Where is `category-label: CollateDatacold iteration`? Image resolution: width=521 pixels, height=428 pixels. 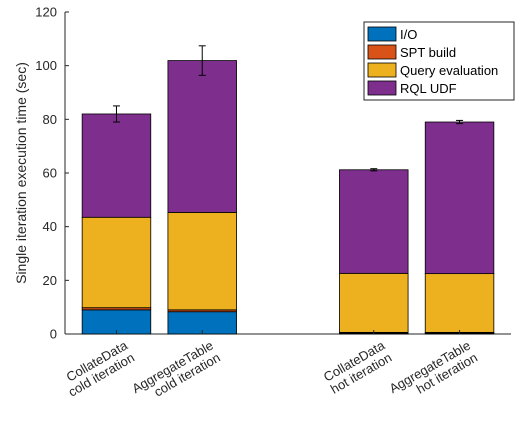
category-label: CollateDatacold iteration is located at coordinates (98, 368).